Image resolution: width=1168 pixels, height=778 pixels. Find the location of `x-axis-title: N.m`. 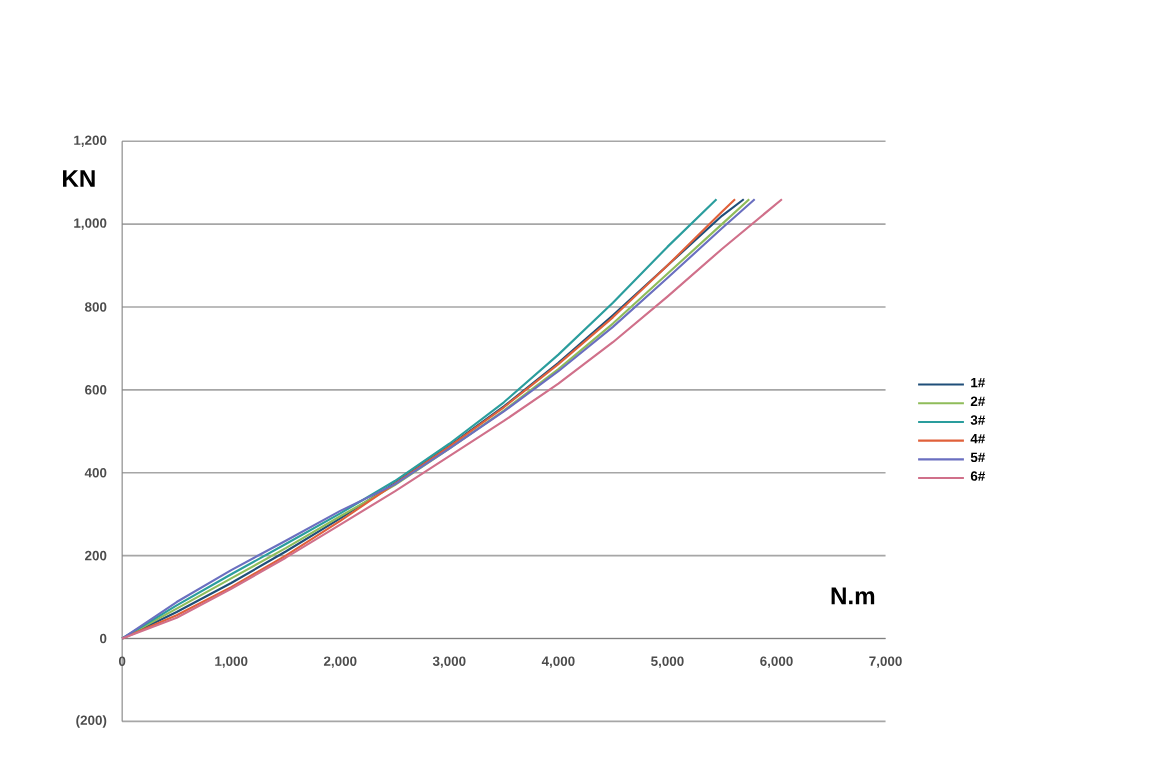

x-axis-title: N.m is located at coordinates (853, 595).